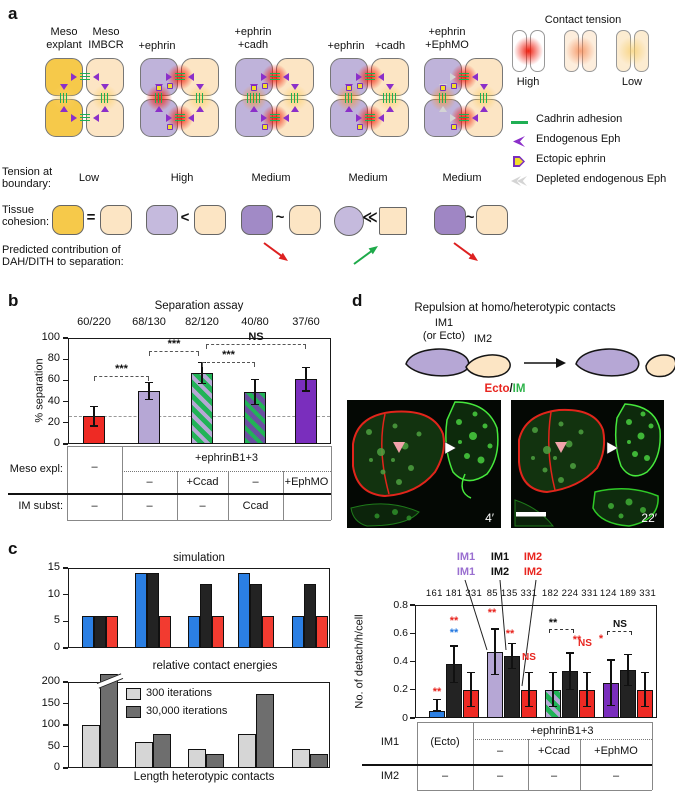 This screenshot has height=791, width=675. What do you see at coordinates (121, 369) in the screenshot?
I see `sig-label: ***` at bounding box center [121, 369].